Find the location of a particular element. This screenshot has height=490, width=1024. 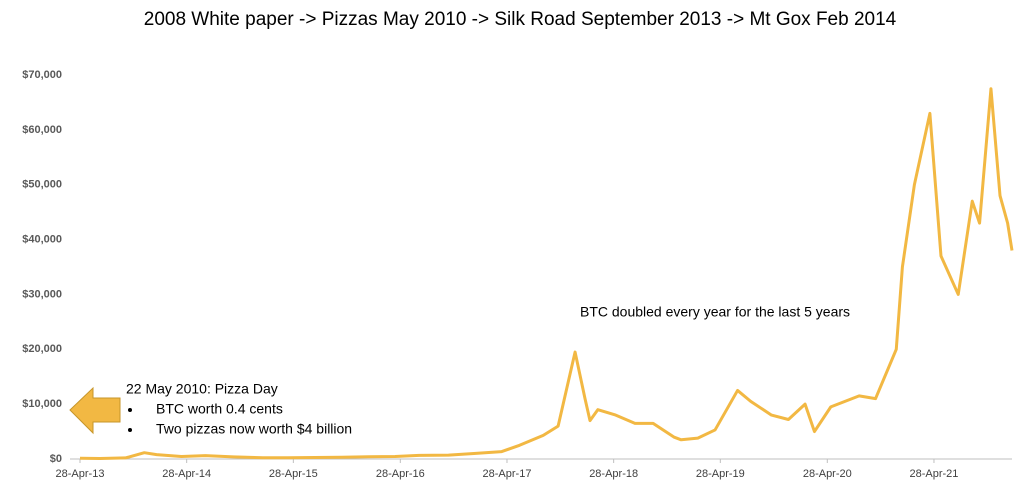

y-tick-label: $50,000 is located at coordinates (42, 185).